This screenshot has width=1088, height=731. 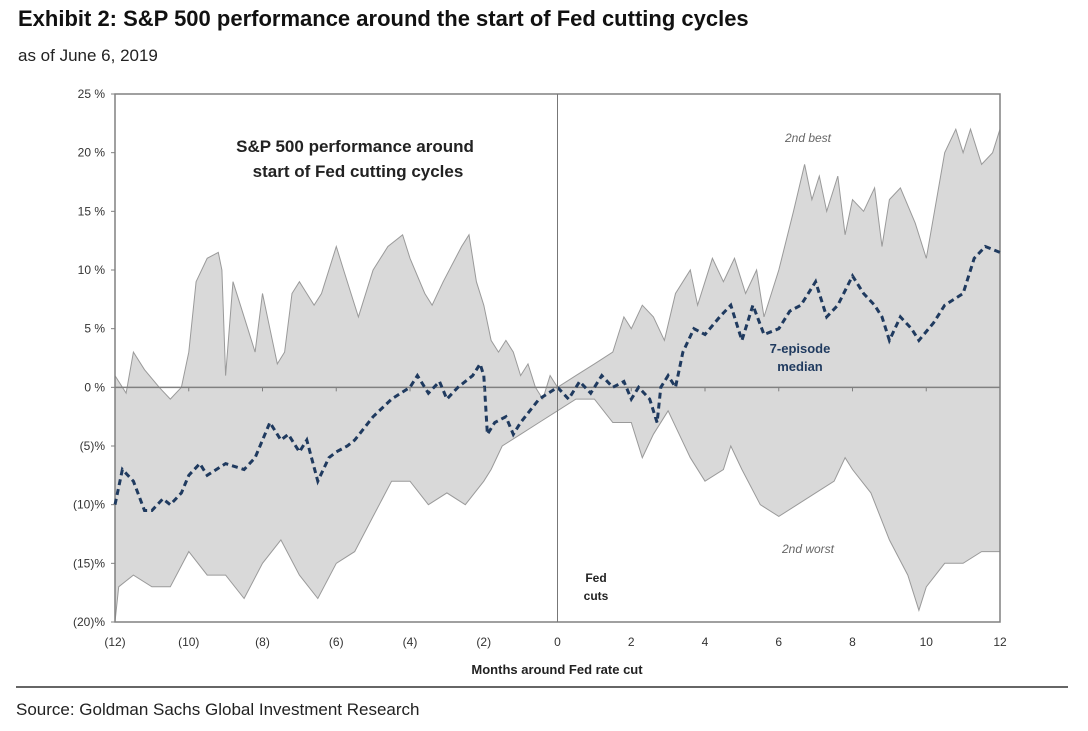 What do you see at coordinates (557, 669) in the screenshot?
I see `x-axis-label: Months around Fed rate cut` at bounding box center [557, 669].